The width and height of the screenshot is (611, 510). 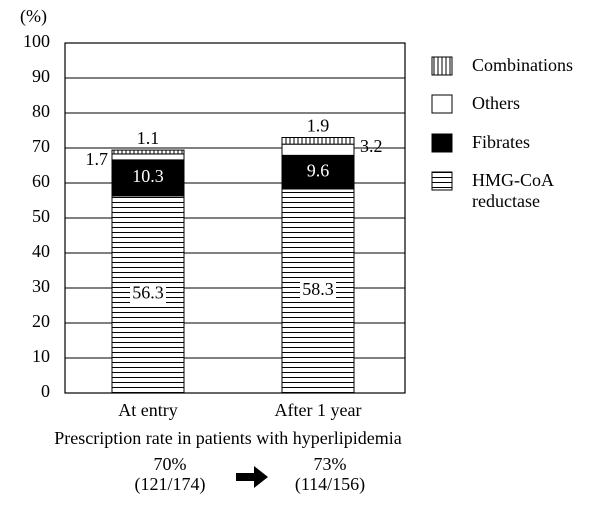 I want to click on arrow, so click(x=252, y=477).